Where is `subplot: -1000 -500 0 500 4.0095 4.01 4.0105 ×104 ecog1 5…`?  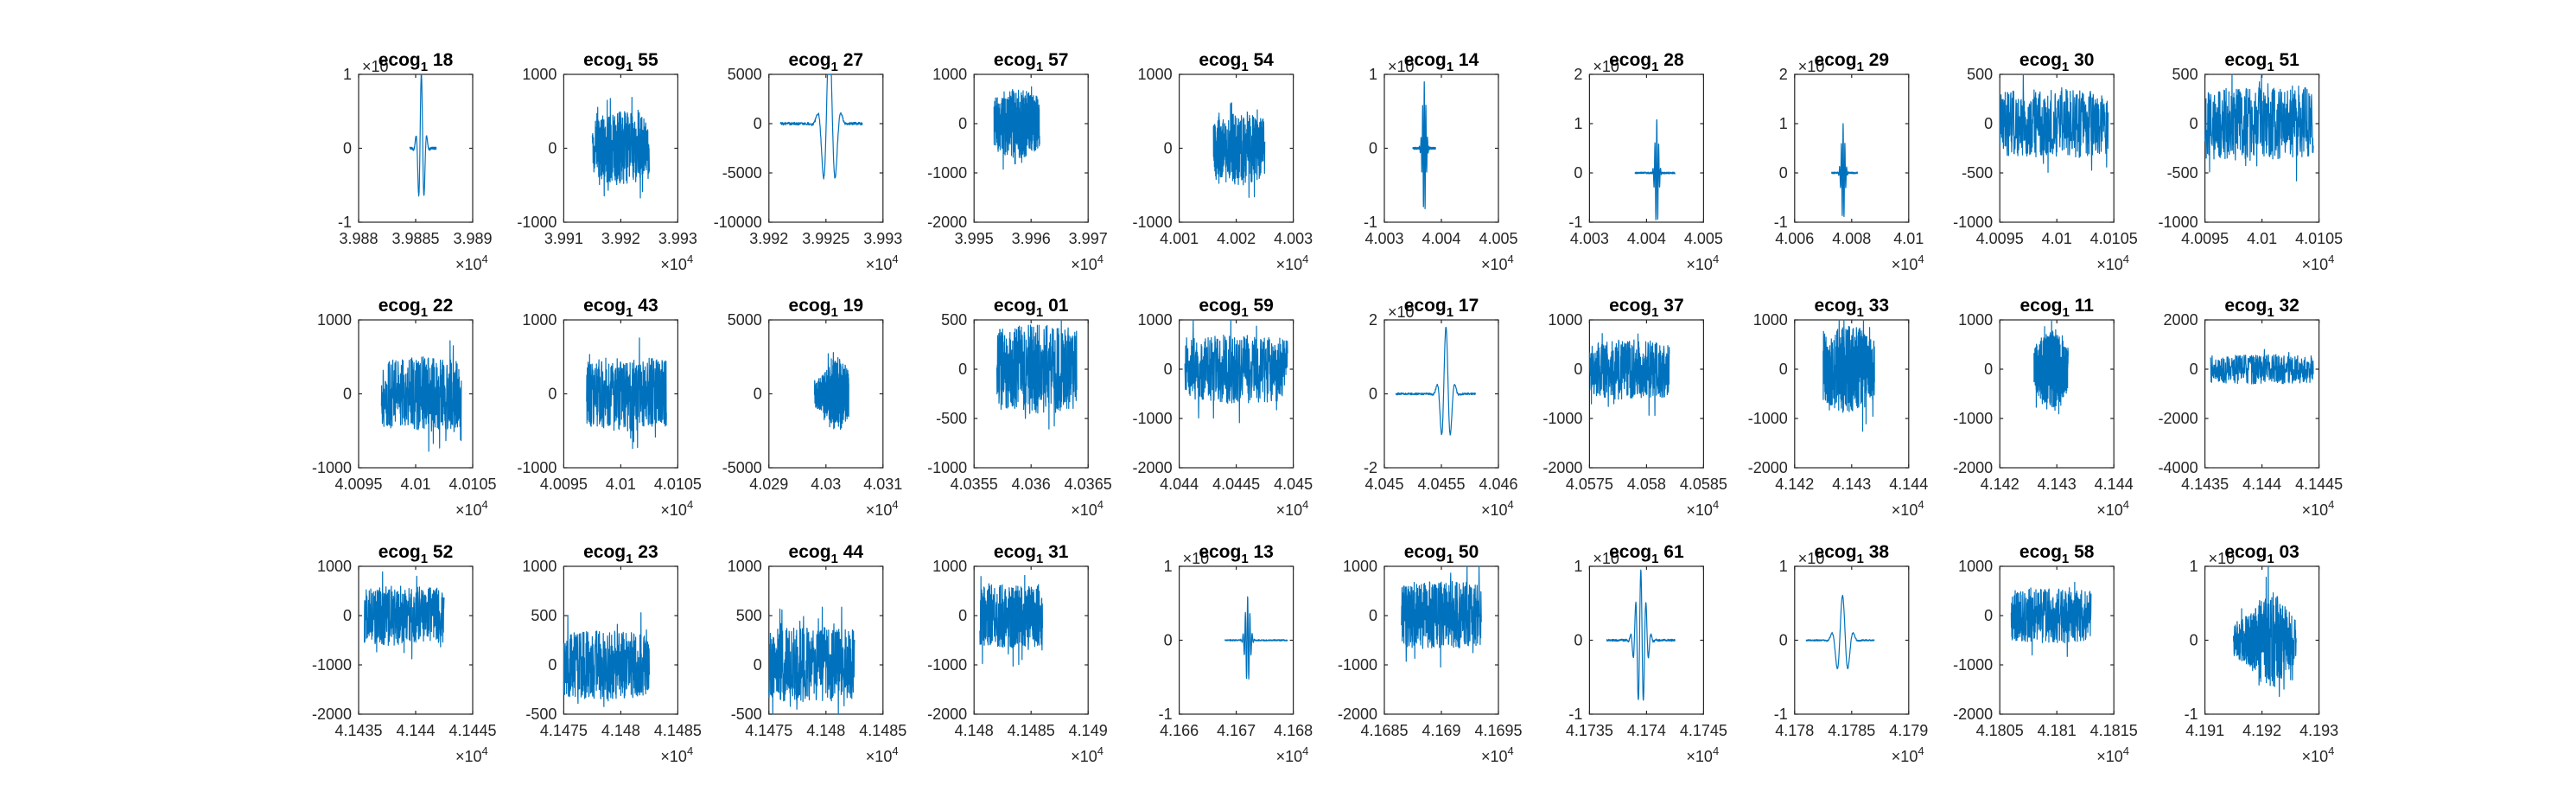 subplot: -1000 -500 0 500 4.0095 4.01 4.0105 ×104 ecog1 5… is located at coordinates (2252, 161).